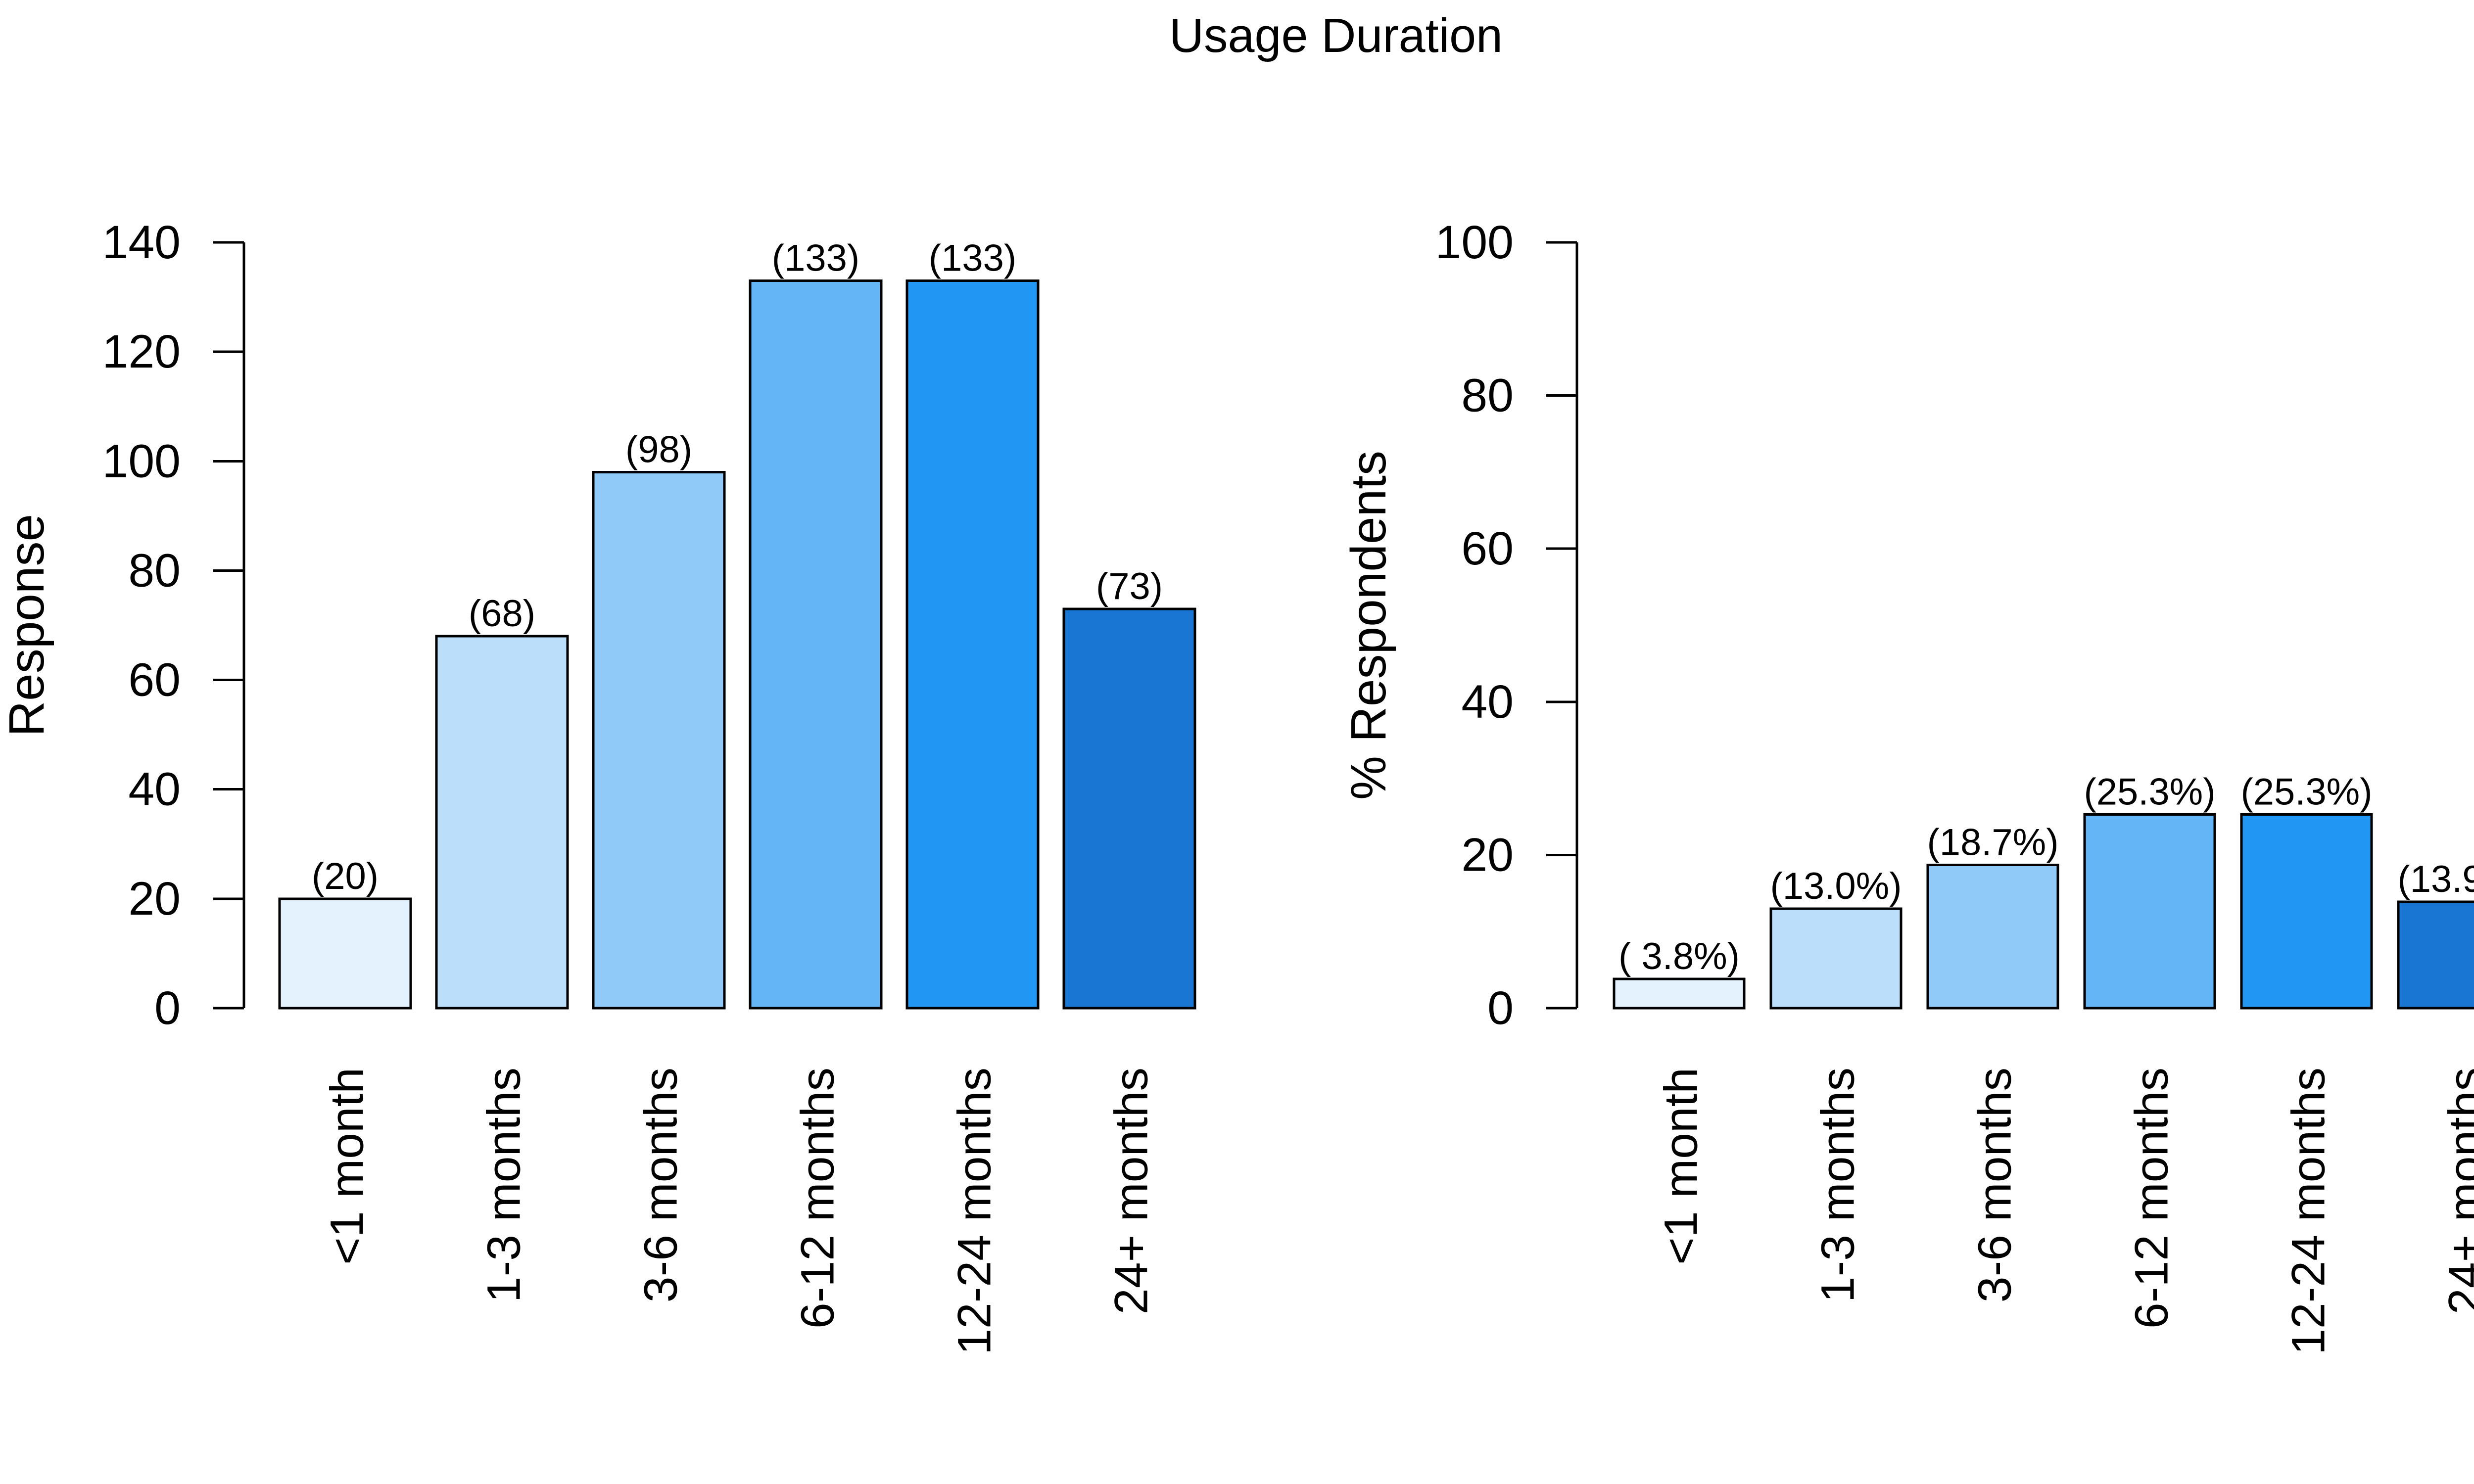 The width and height of the screenshot is (2474, 1484). Describe the element at coordinates (2436, 879) in the screenshot. I see `bar-value-label: (13.9%)` at that location.